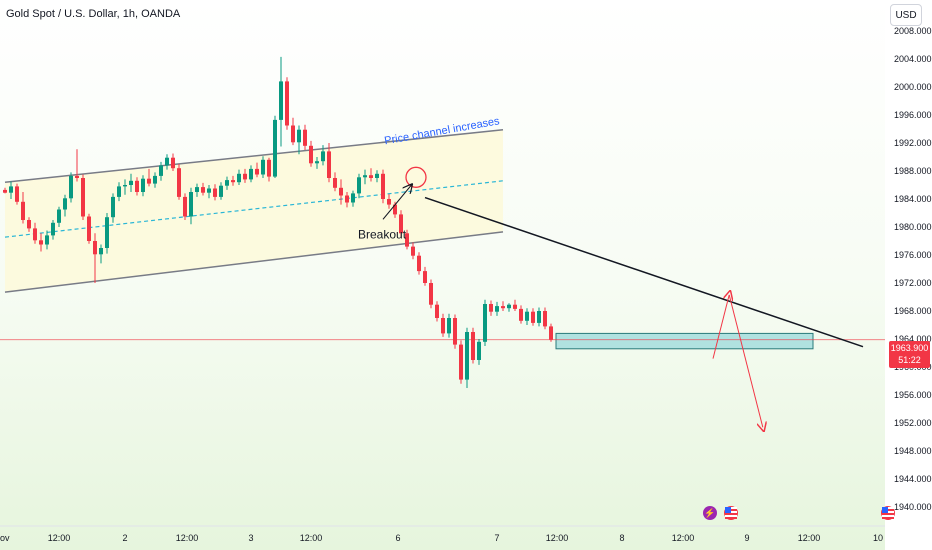 The height and width of the screenshot is (550, 932). What do you see at coordinates (908, 275) in the screenshot?
I see `price-axis-panel` at bounding box center [908, 275].